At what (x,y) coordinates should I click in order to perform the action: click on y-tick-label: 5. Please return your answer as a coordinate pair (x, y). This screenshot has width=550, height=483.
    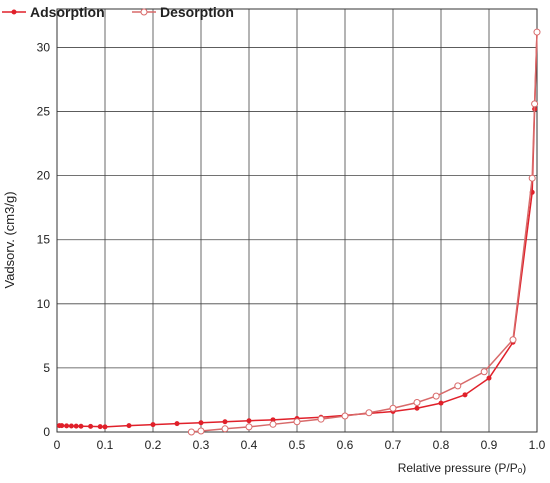
    Looking at the image, I should click on (46, 368).